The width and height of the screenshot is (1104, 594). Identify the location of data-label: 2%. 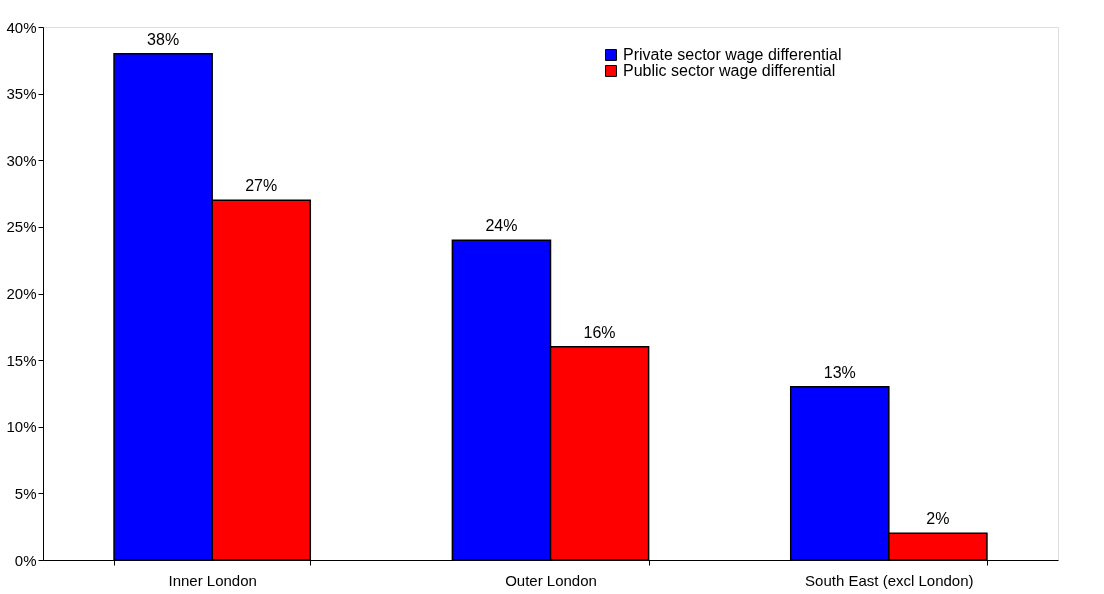
(938, 519).